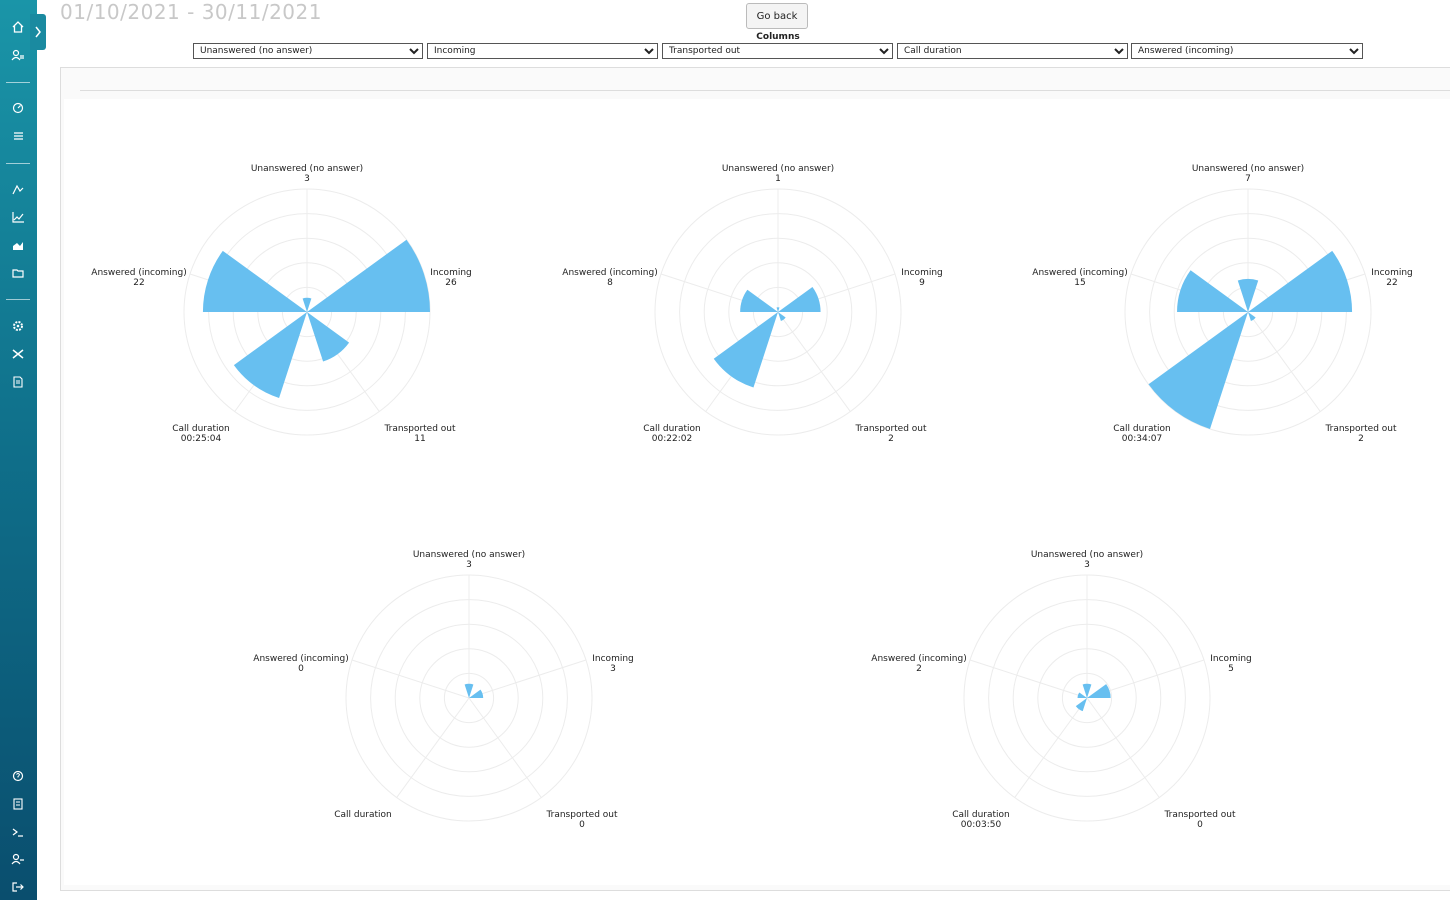 The height and width of the screenshot is (900, 1450). I want to click on chart-icon, so click(18, 189).